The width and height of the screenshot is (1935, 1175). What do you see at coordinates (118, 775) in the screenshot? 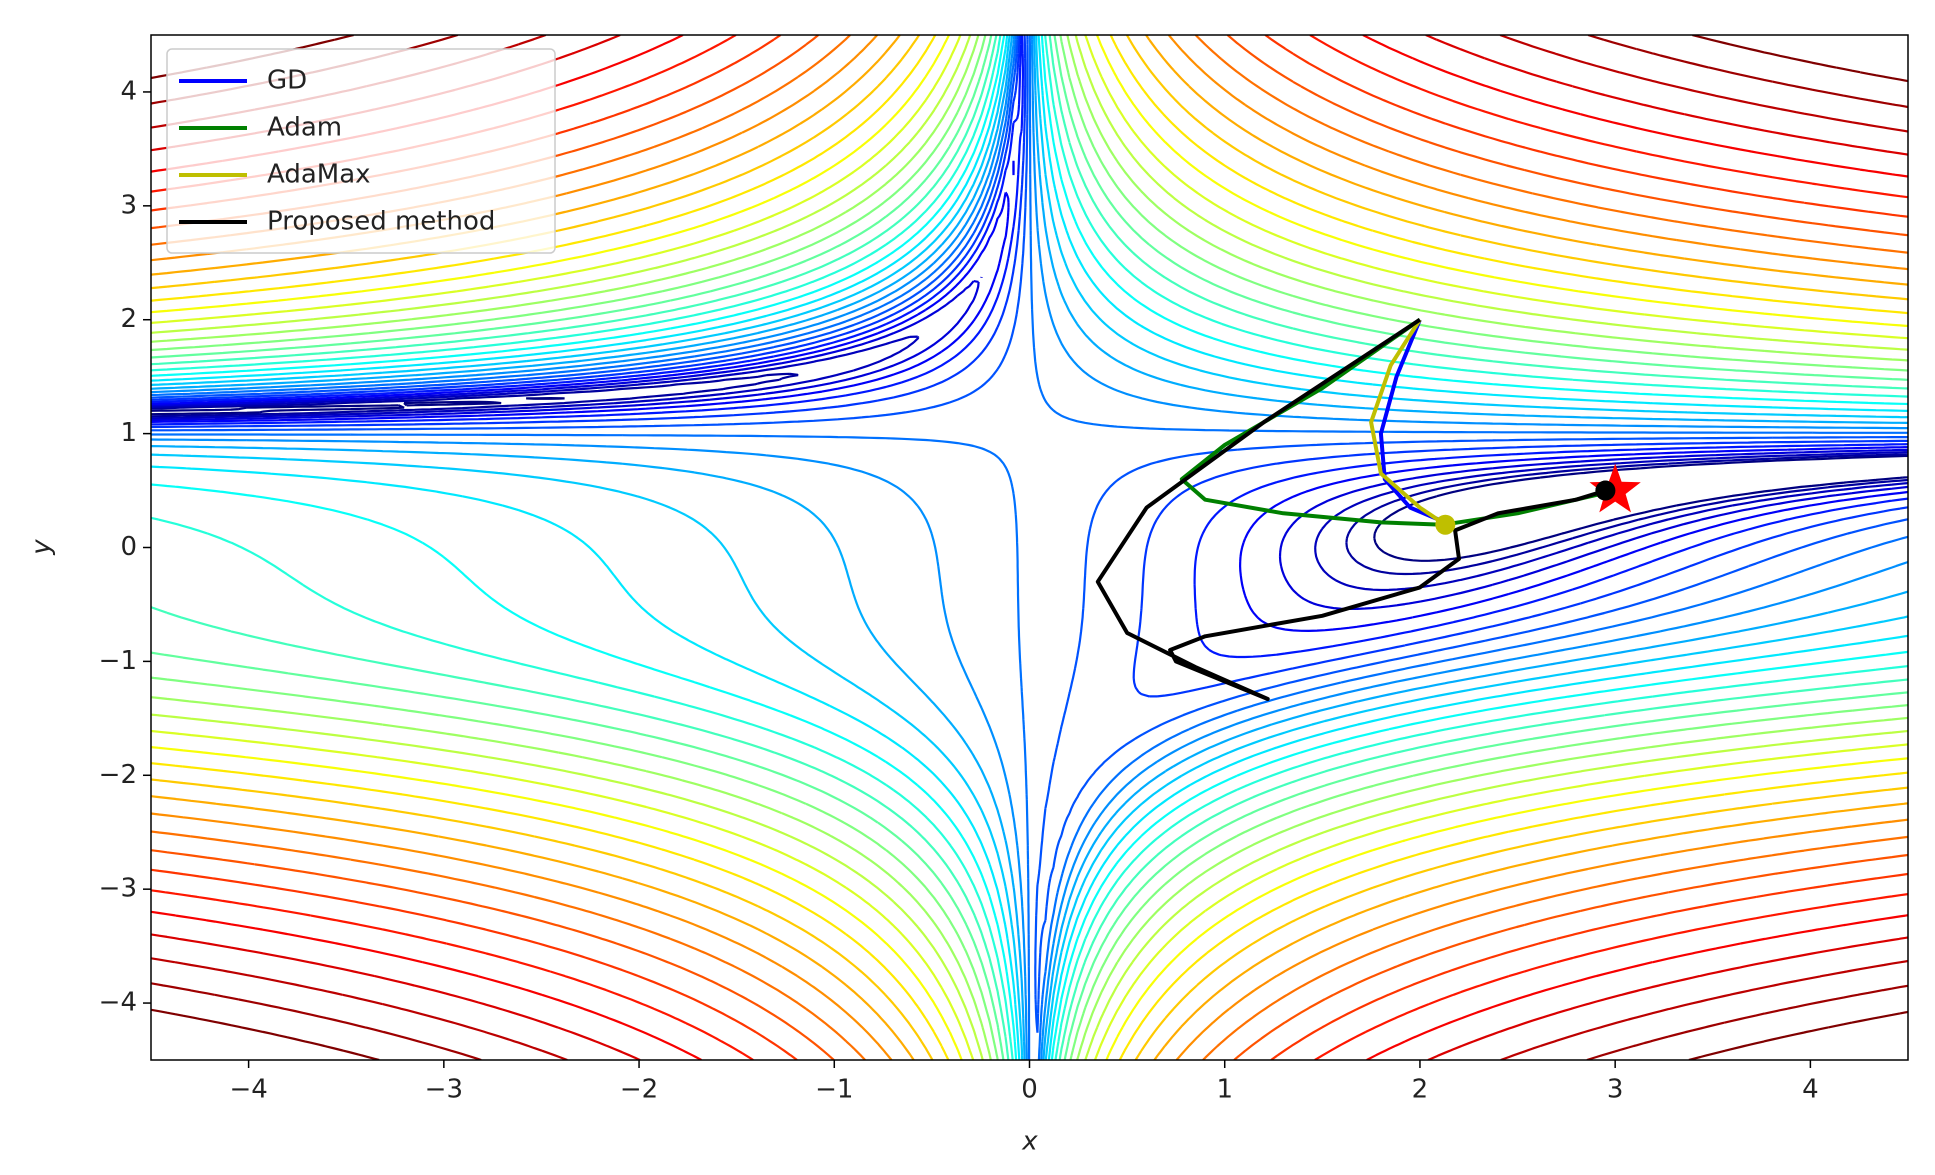
I see `y-tick-label: −2` at bounding box center [118, 775].